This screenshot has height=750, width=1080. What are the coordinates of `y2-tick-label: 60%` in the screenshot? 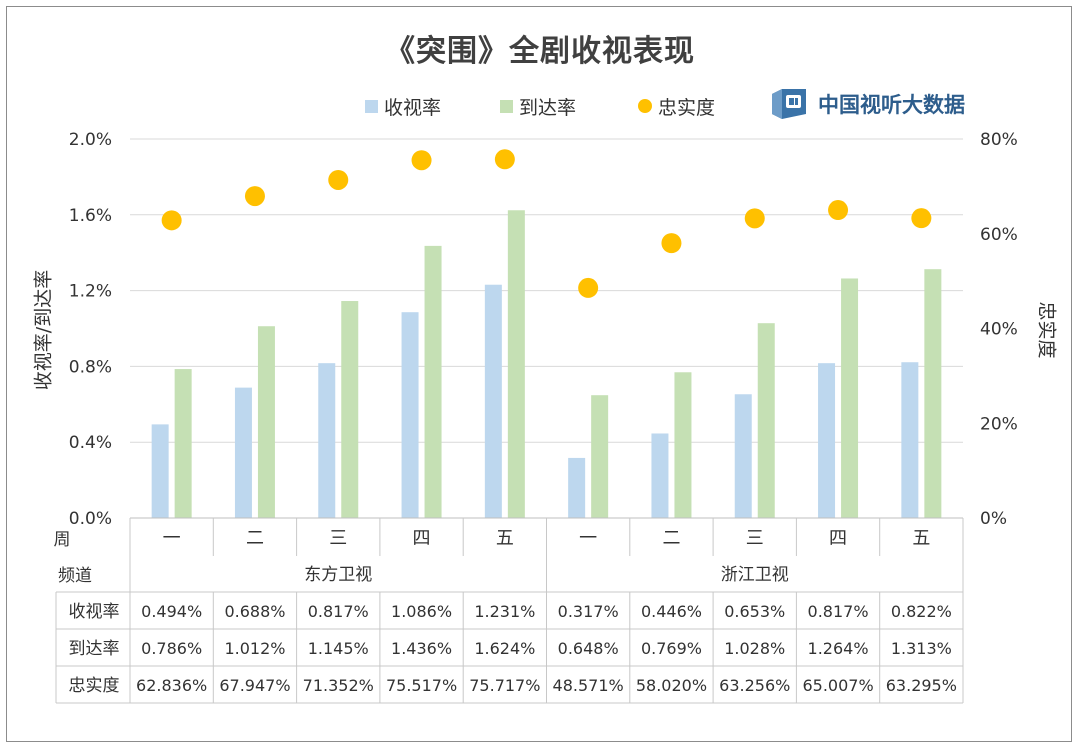 It's located at (999, 235).